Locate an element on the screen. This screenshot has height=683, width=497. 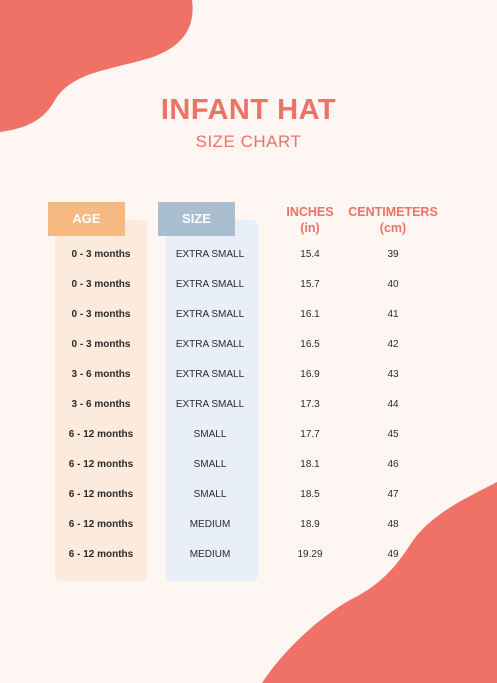
table-row: 0 - 3 months EXTRA SMALL 16.1 41 is located at coordinates (248, 315).